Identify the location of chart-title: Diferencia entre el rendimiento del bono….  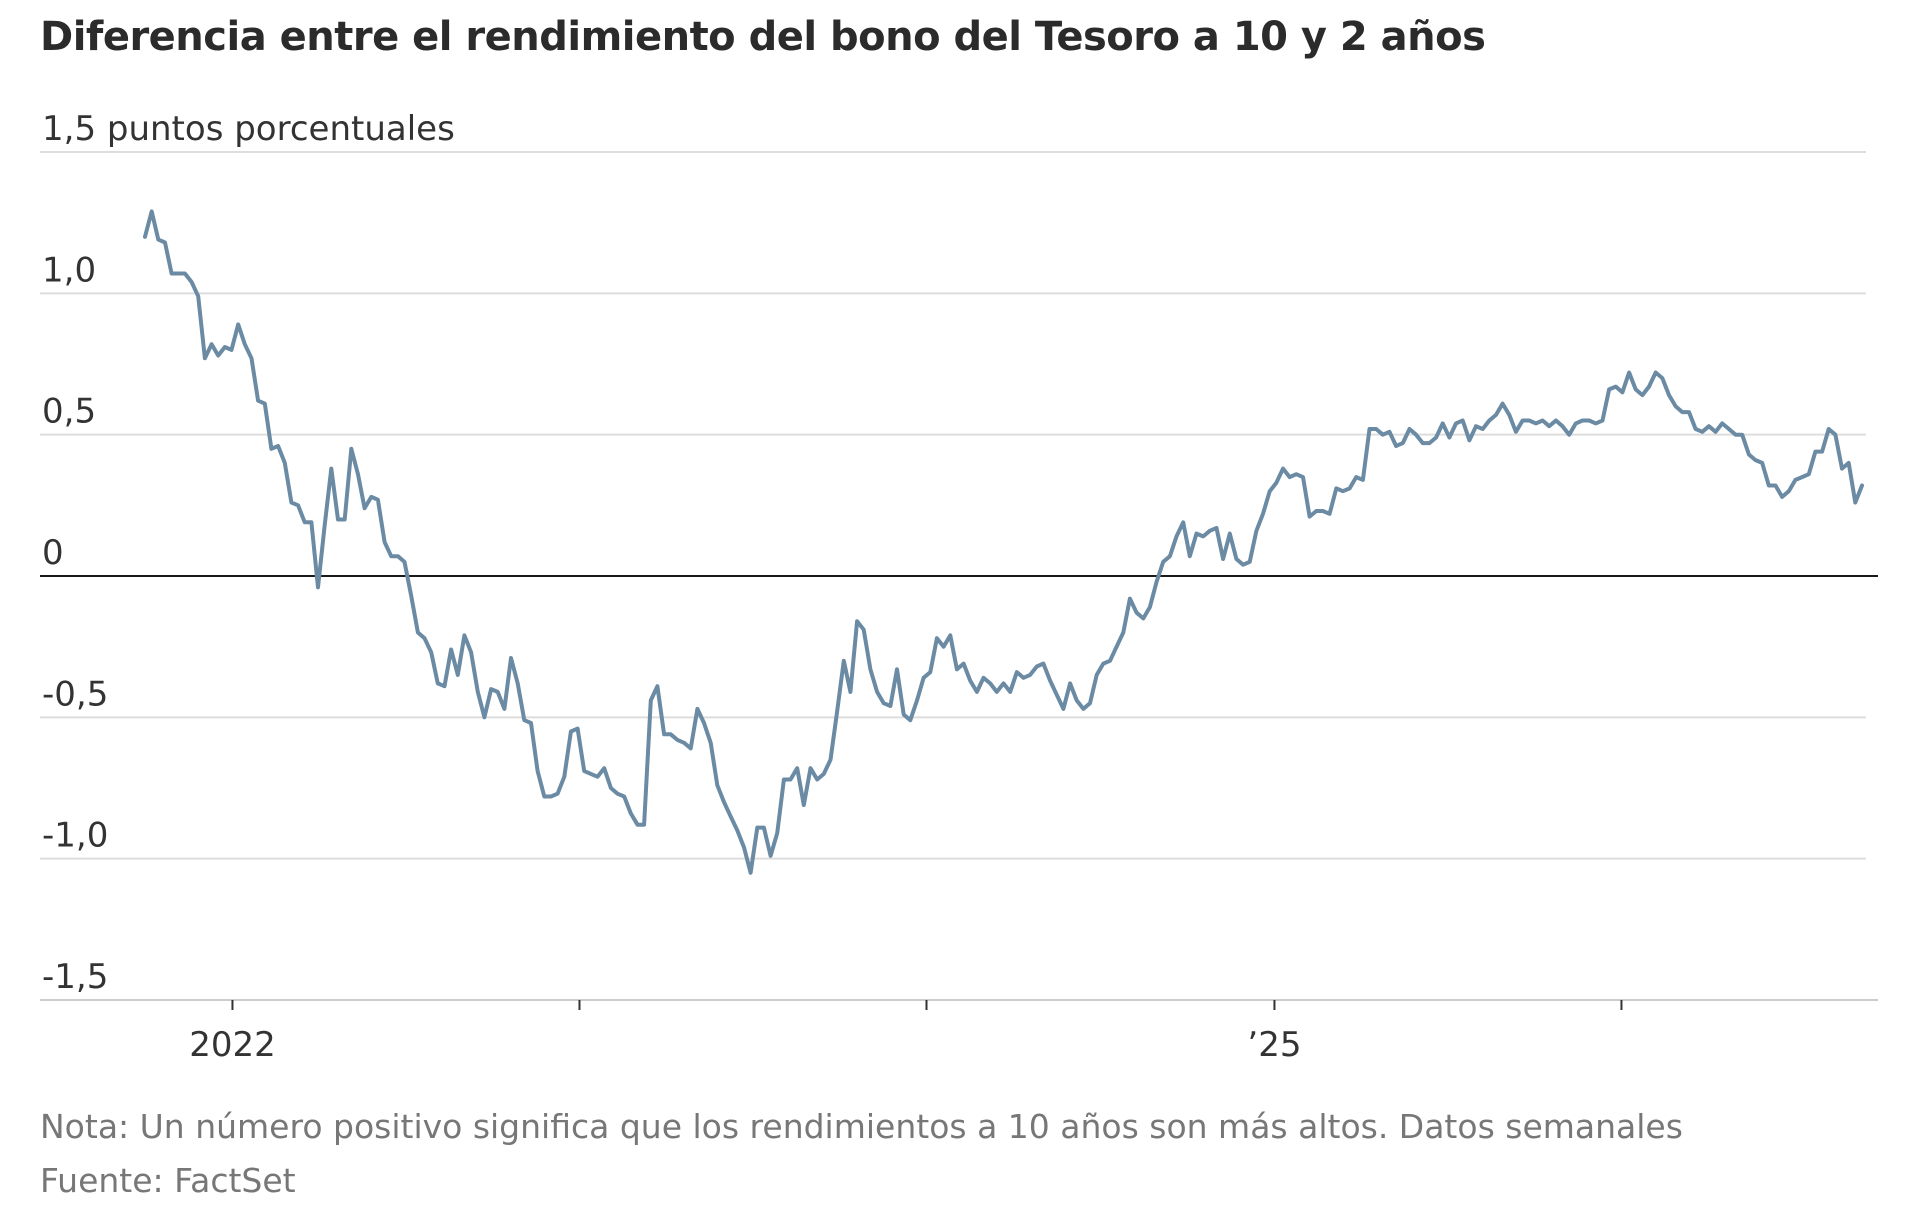
(763, 37).